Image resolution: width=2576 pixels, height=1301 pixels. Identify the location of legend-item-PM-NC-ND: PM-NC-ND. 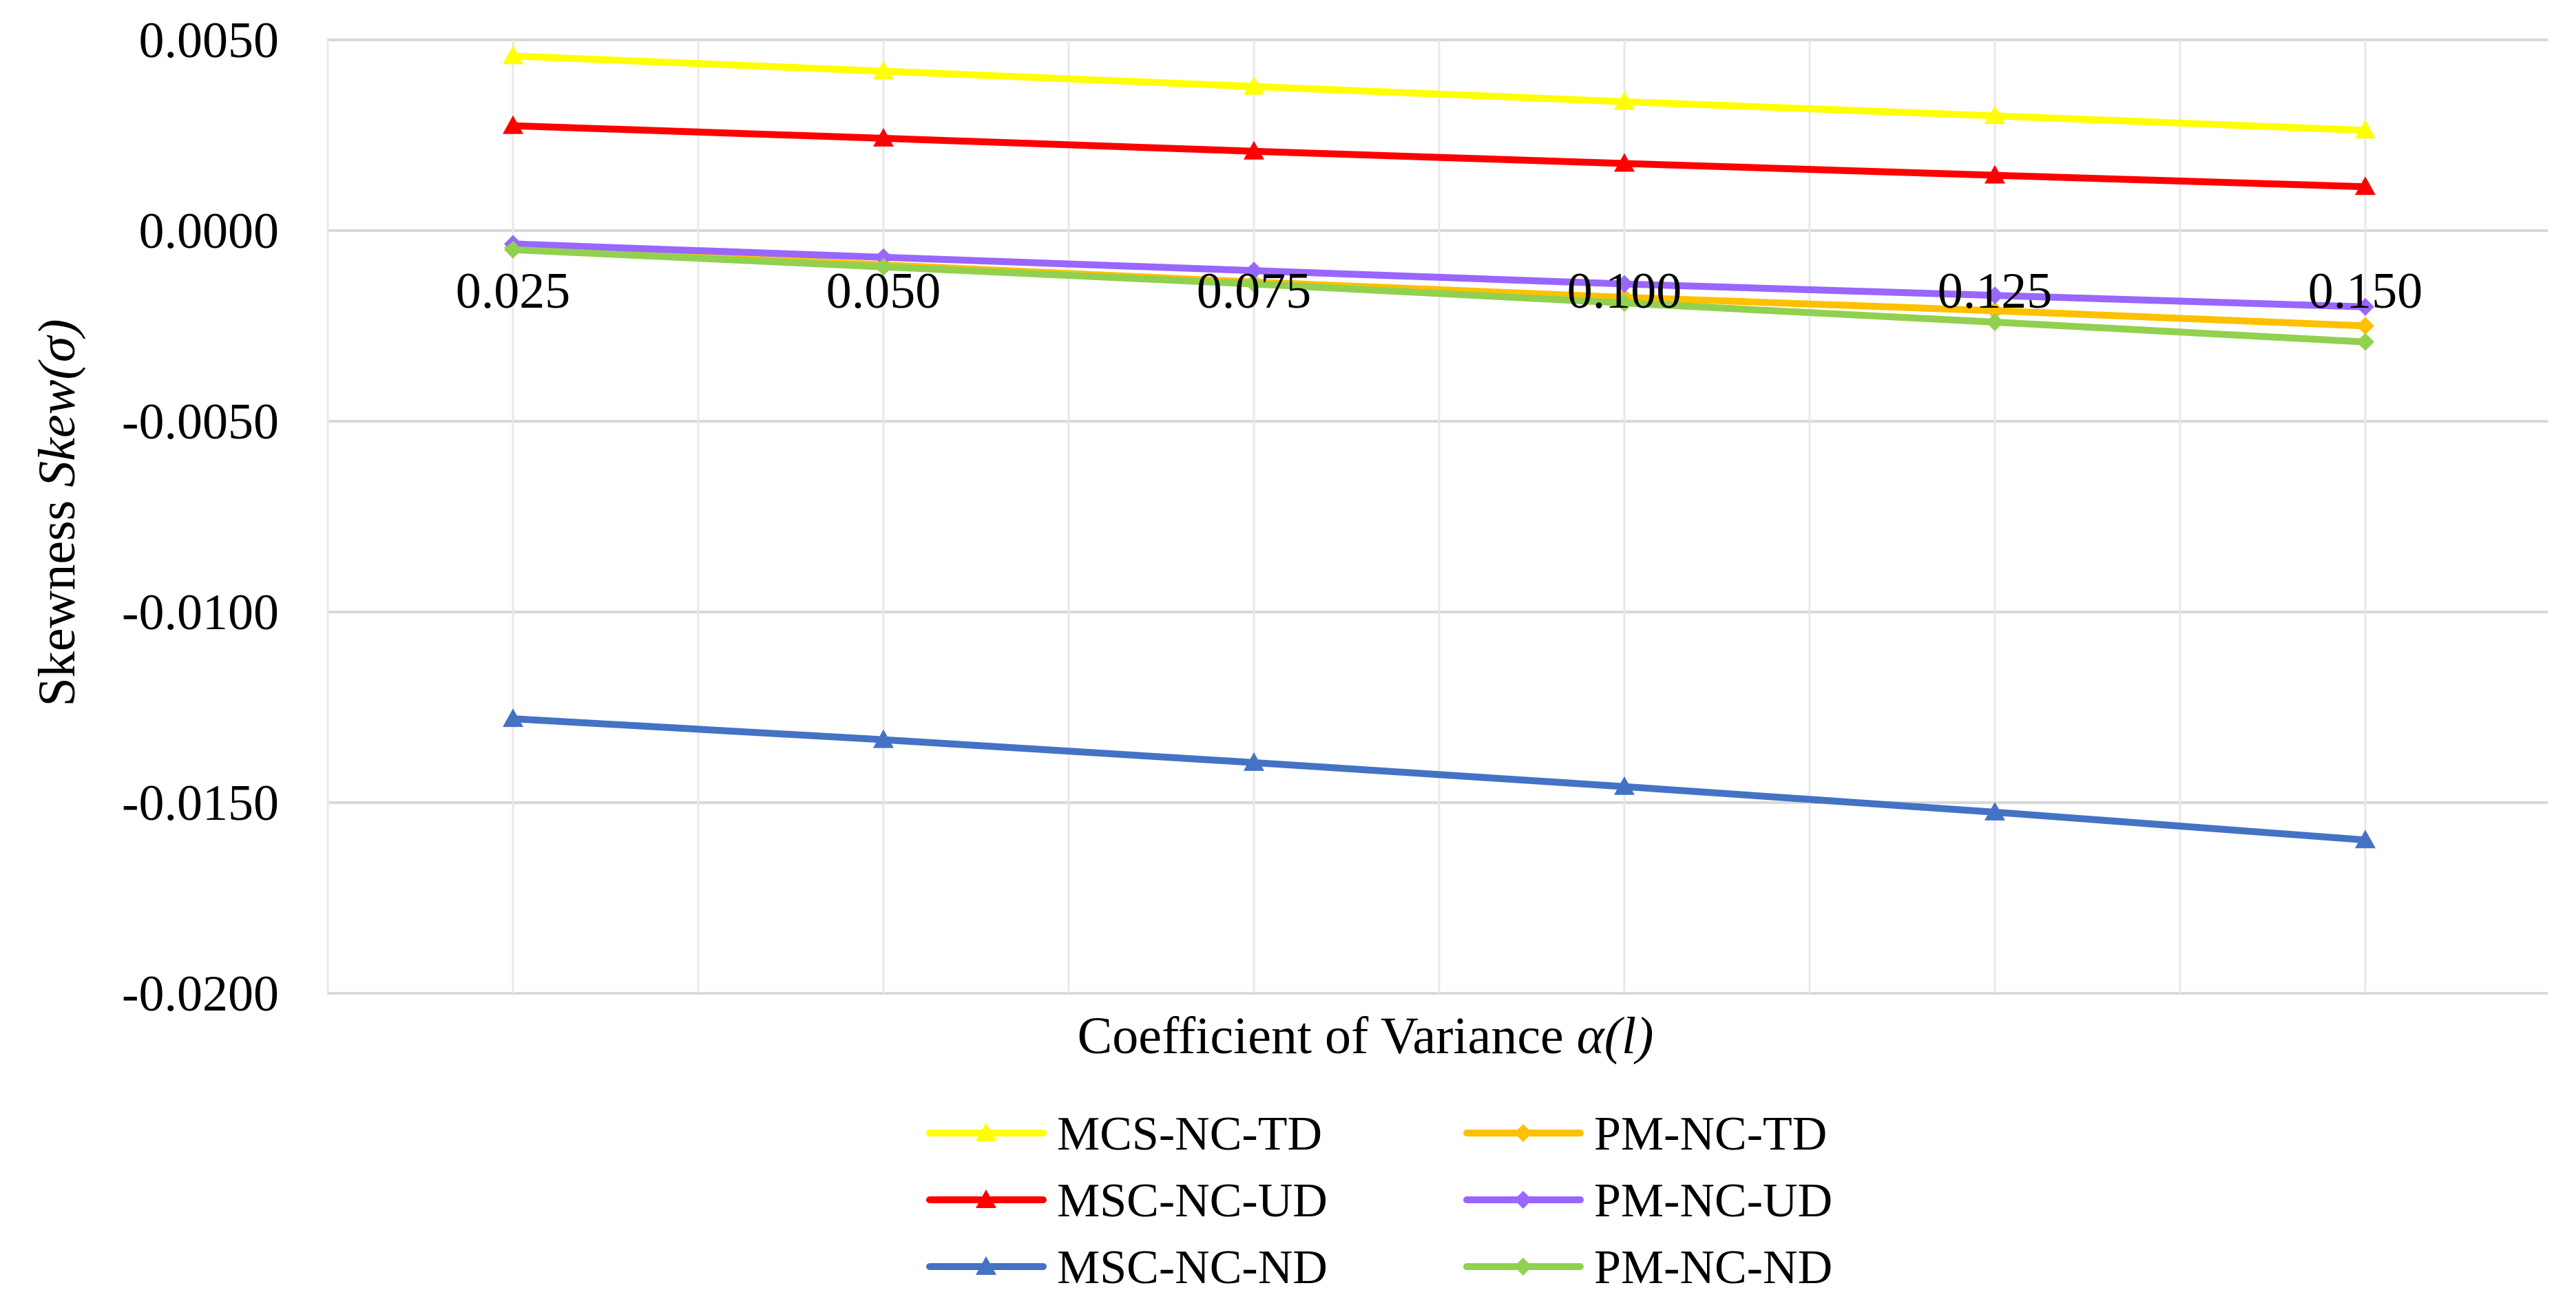
(1647, 1267).